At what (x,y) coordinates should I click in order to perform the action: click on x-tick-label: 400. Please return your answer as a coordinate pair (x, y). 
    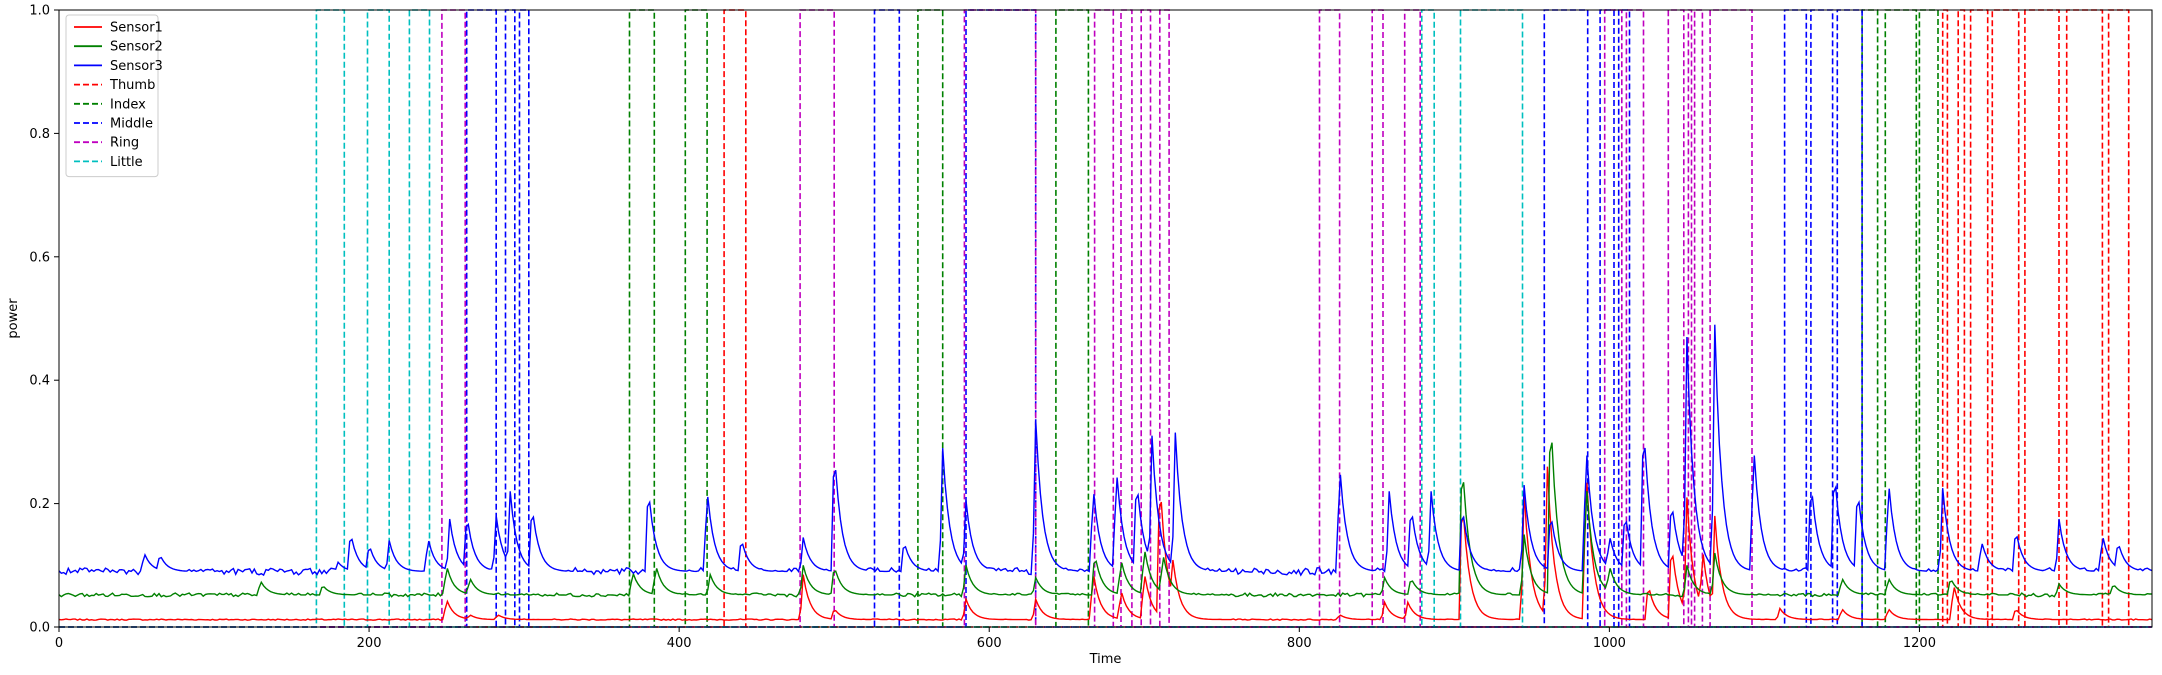
    Looking at the image, I should click on (679, 643).